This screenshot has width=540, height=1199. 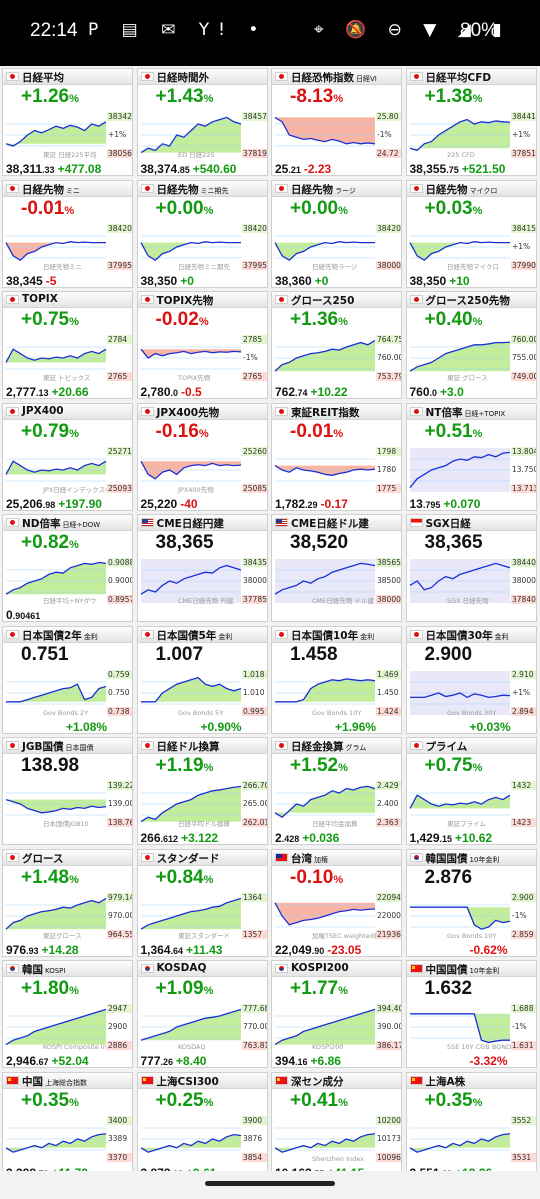 What do you see at coordinates (479, 30) in the screenshot?
I see `battery-percent: 80%` at bounding box center [479, 30].